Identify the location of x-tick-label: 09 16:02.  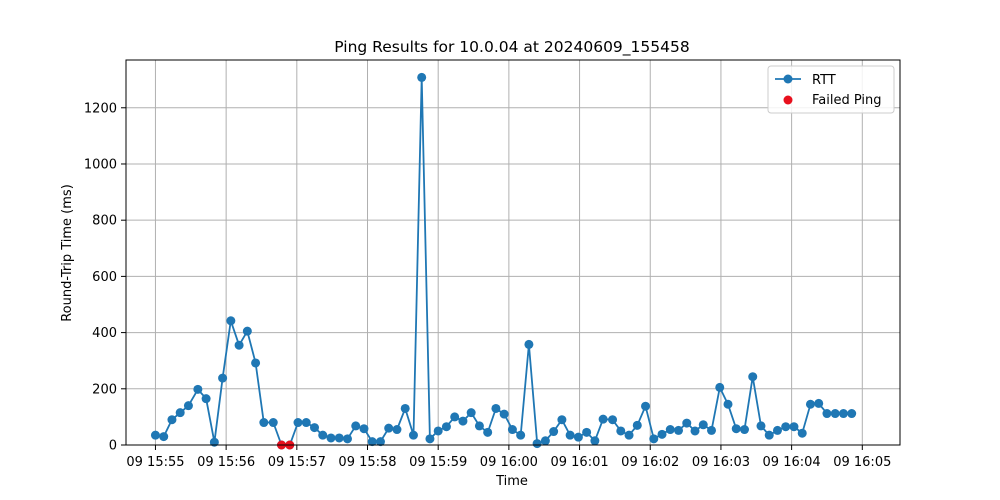
(650, 462).